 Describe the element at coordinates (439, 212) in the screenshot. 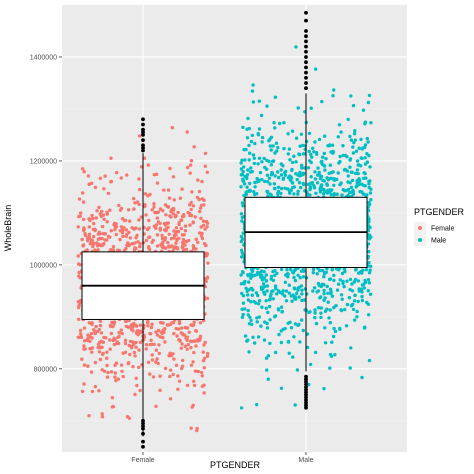

I see `legend-title: PTGENDER` at that location.